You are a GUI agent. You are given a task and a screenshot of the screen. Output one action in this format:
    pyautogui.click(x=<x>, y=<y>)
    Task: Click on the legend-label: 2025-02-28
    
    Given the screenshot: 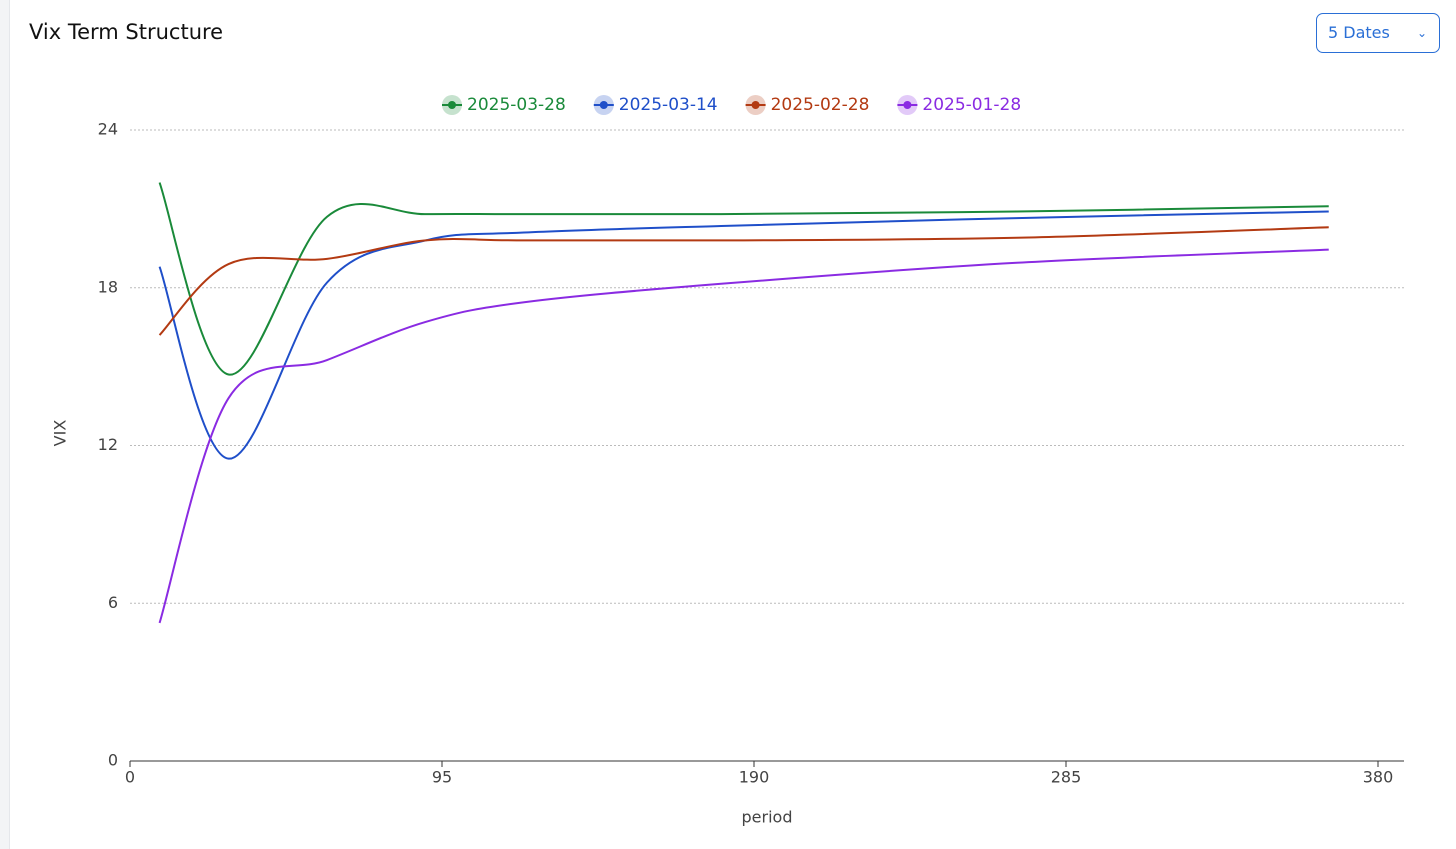 What is the action you would take?
    pyautogui.click(x=820, y=105)
    